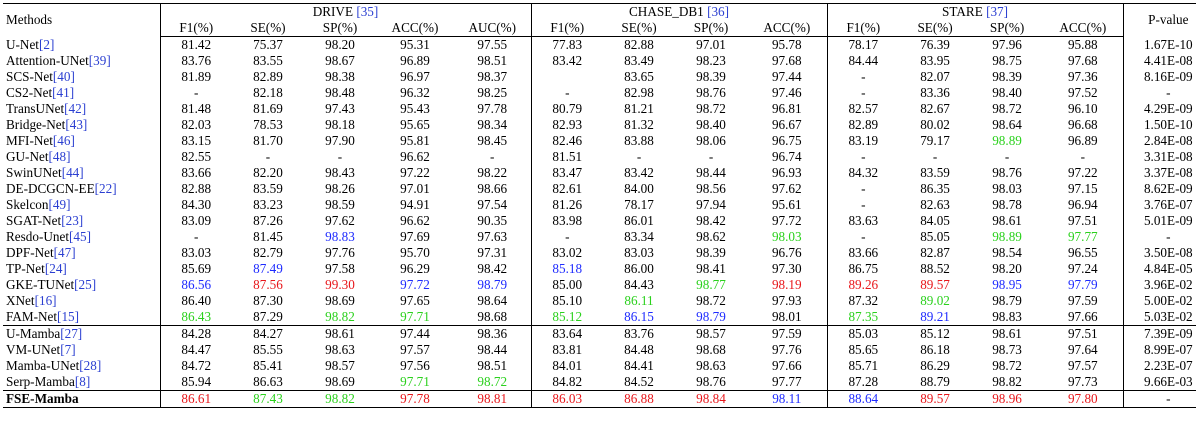 The image size is (1196, 434). What do you see at coordinates (195, 253) in the screenshot?
I see `cell-drive-f1: 83.03` at bounding box center [195, 253].